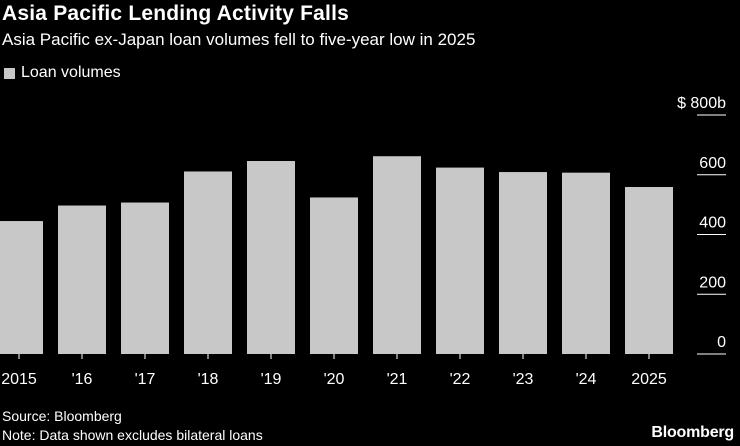 This screenshot has height=446, width=740. I want to click on legend-label: Loan volumes, so click(71, 72).